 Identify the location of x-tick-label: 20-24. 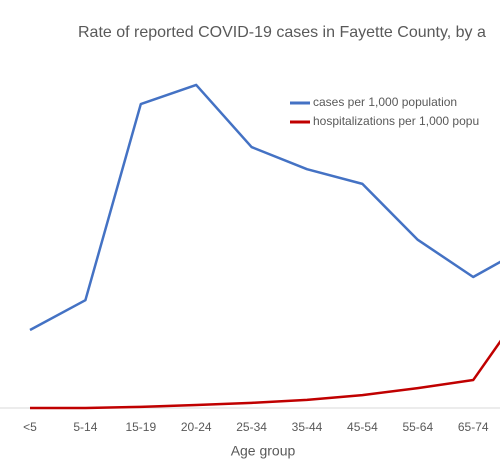
(196, 427).